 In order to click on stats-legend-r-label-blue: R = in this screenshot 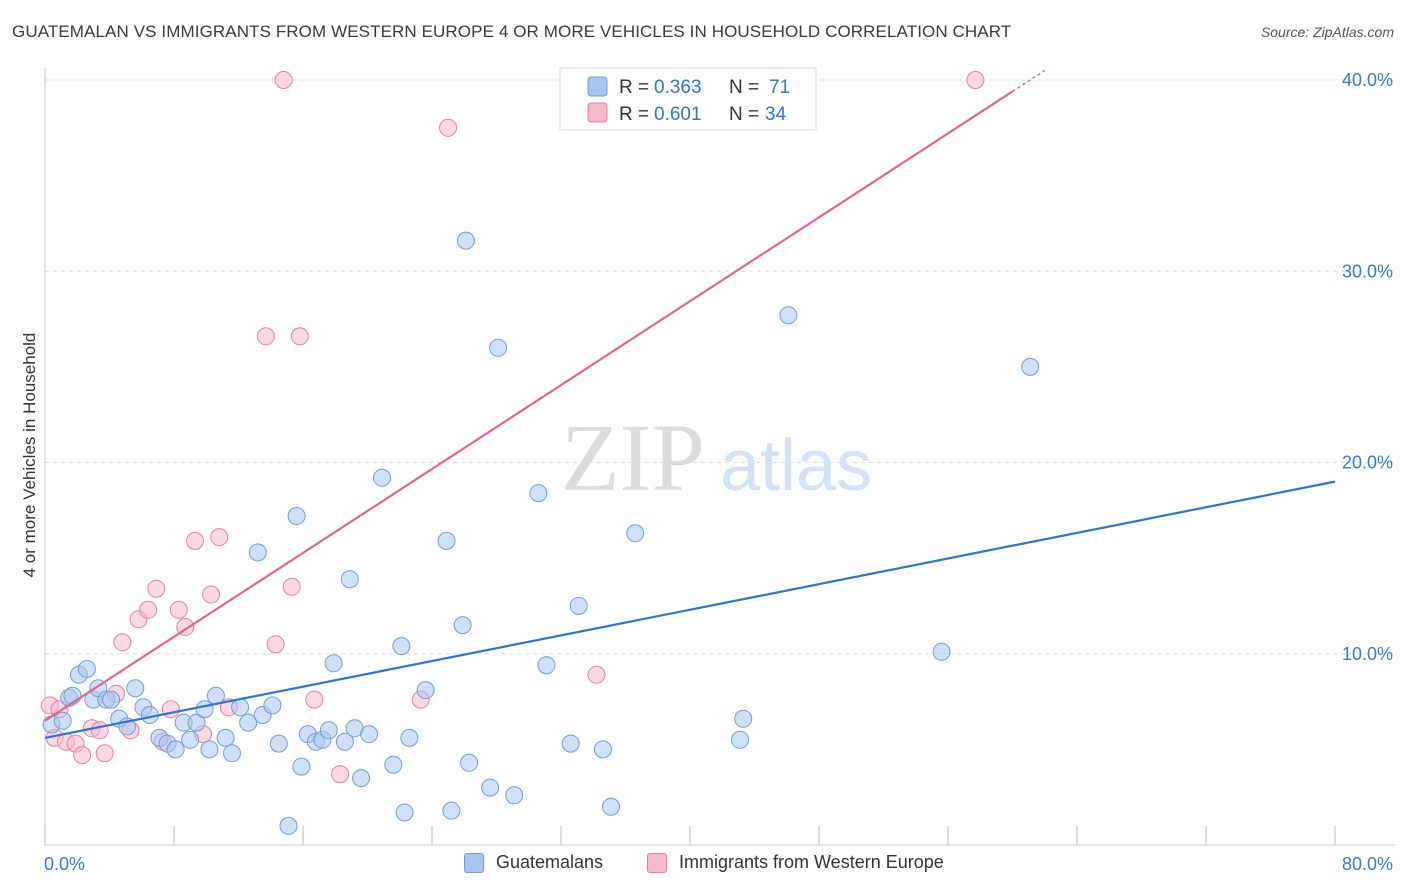, I will do `click(634, 87)`.